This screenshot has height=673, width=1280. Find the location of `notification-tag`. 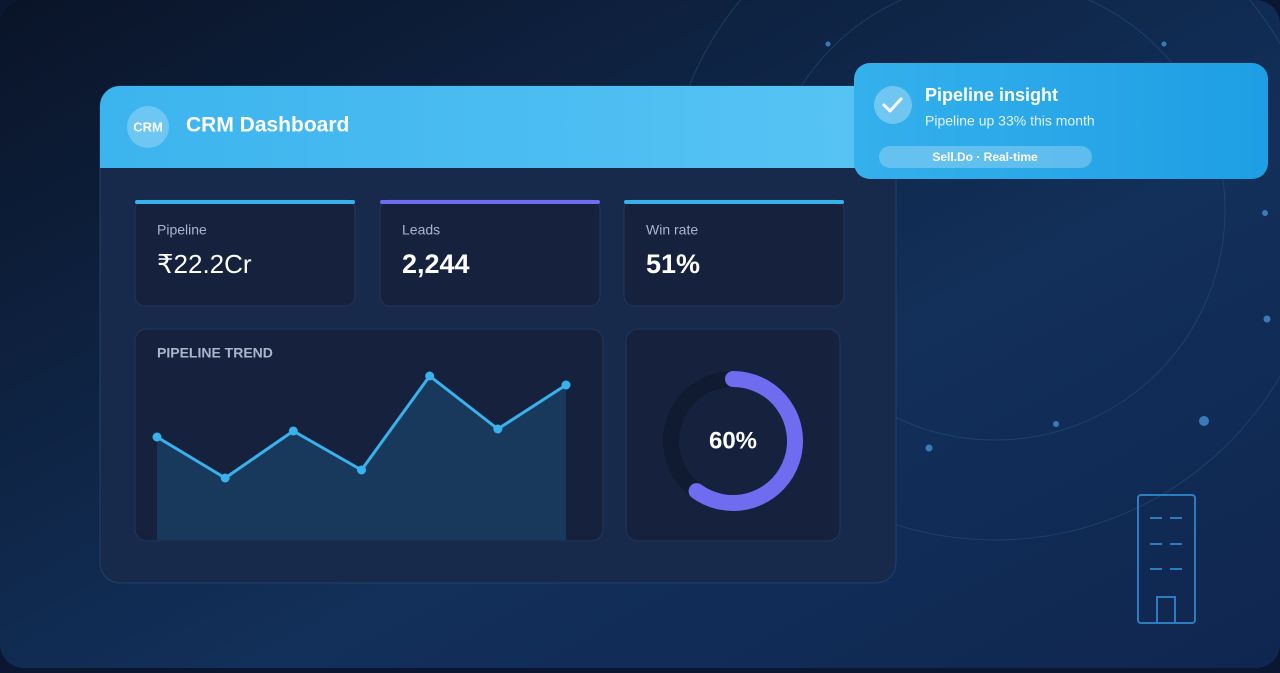

notification-tag is located at coordinates (985, 157).